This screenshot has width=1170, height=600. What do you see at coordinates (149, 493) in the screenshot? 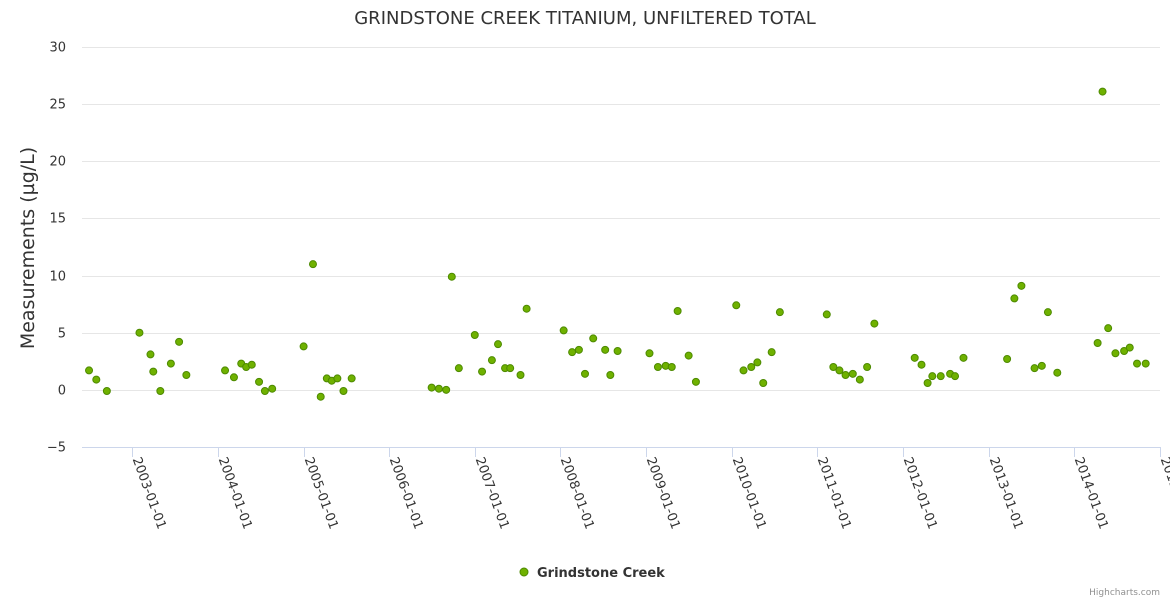
I see `x-tick-label: 2003-01-01` at bounding box center [149, 493].